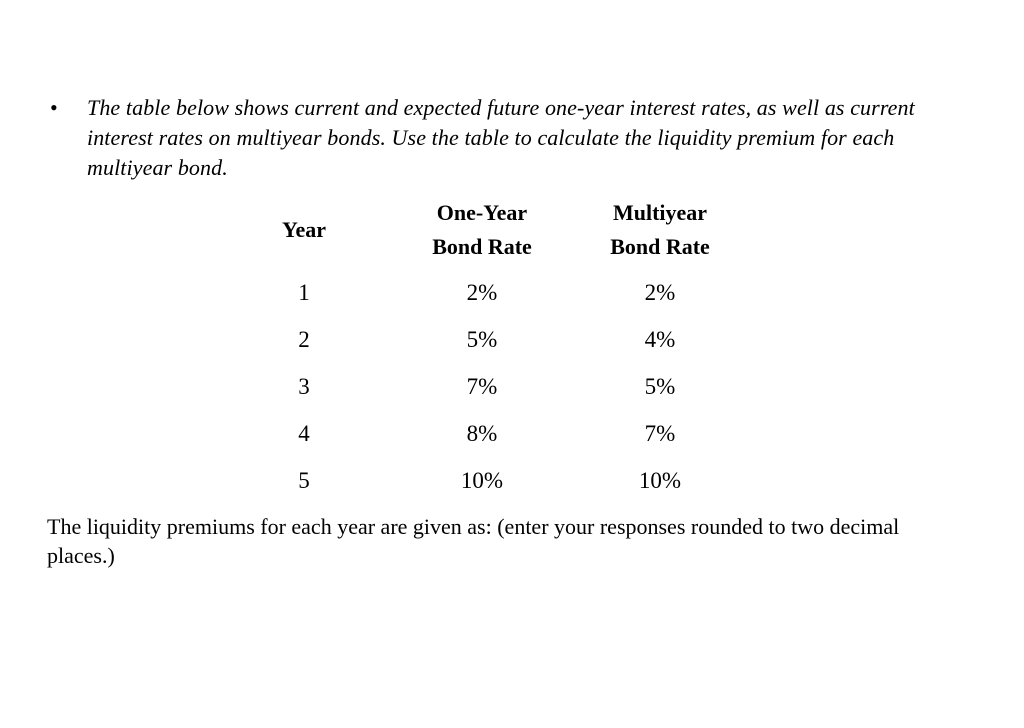  What do you see at coordinates (660, 386) in the screenshot?
I see `multiyear-rate-cell: 5%` at bounding box center [660, 386].